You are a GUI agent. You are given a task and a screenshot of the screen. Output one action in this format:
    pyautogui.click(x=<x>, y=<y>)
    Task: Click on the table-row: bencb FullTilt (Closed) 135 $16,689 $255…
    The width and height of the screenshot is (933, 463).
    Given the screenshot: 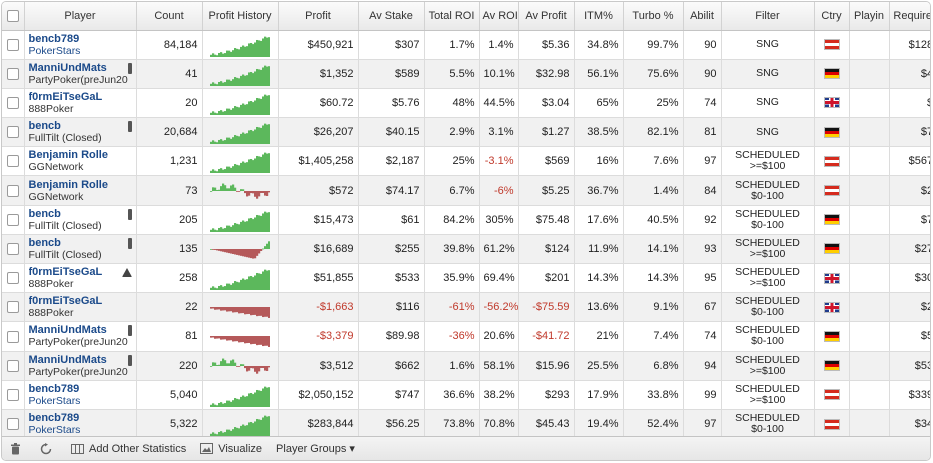 What is the action you would take?
    pyautogui.click(x=466, y=249)
    